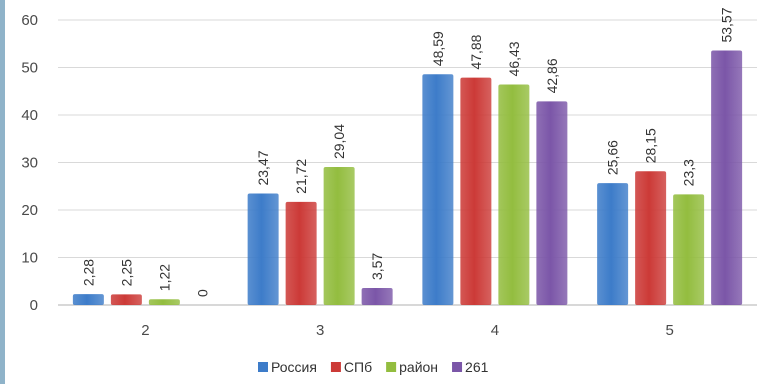 This screenshot has width=757, height=384. I want to click on legend: Россия СПб район 261, so click(373, 367).